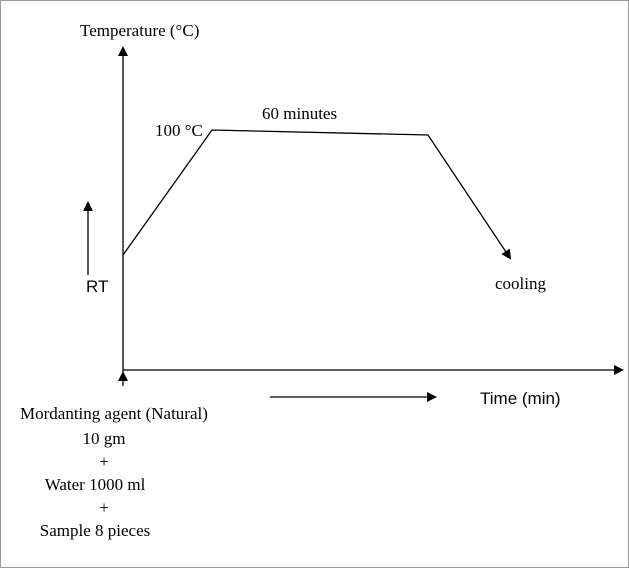  Describe the element at coordinates (520, 283) in the screenshot. I see `end-label: cooling` at that location.